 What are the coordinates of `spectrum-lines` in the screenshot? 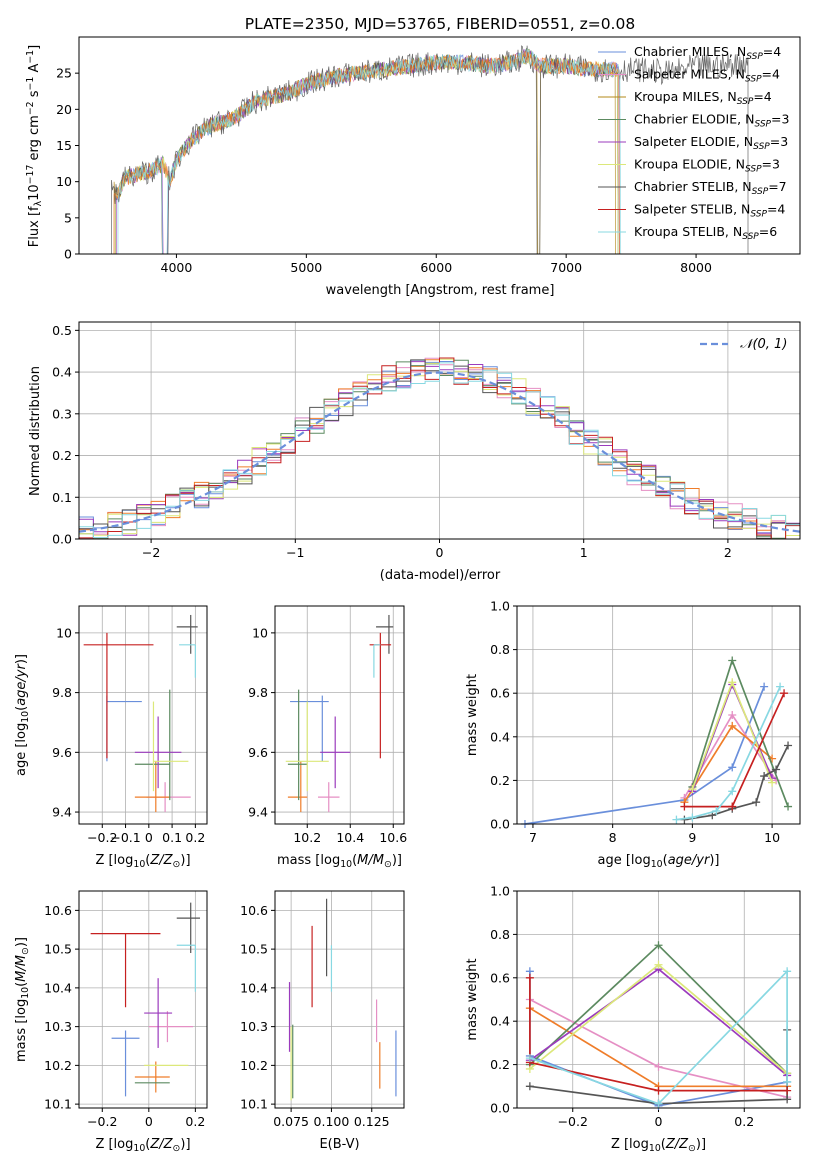 It's located at (430, 149).